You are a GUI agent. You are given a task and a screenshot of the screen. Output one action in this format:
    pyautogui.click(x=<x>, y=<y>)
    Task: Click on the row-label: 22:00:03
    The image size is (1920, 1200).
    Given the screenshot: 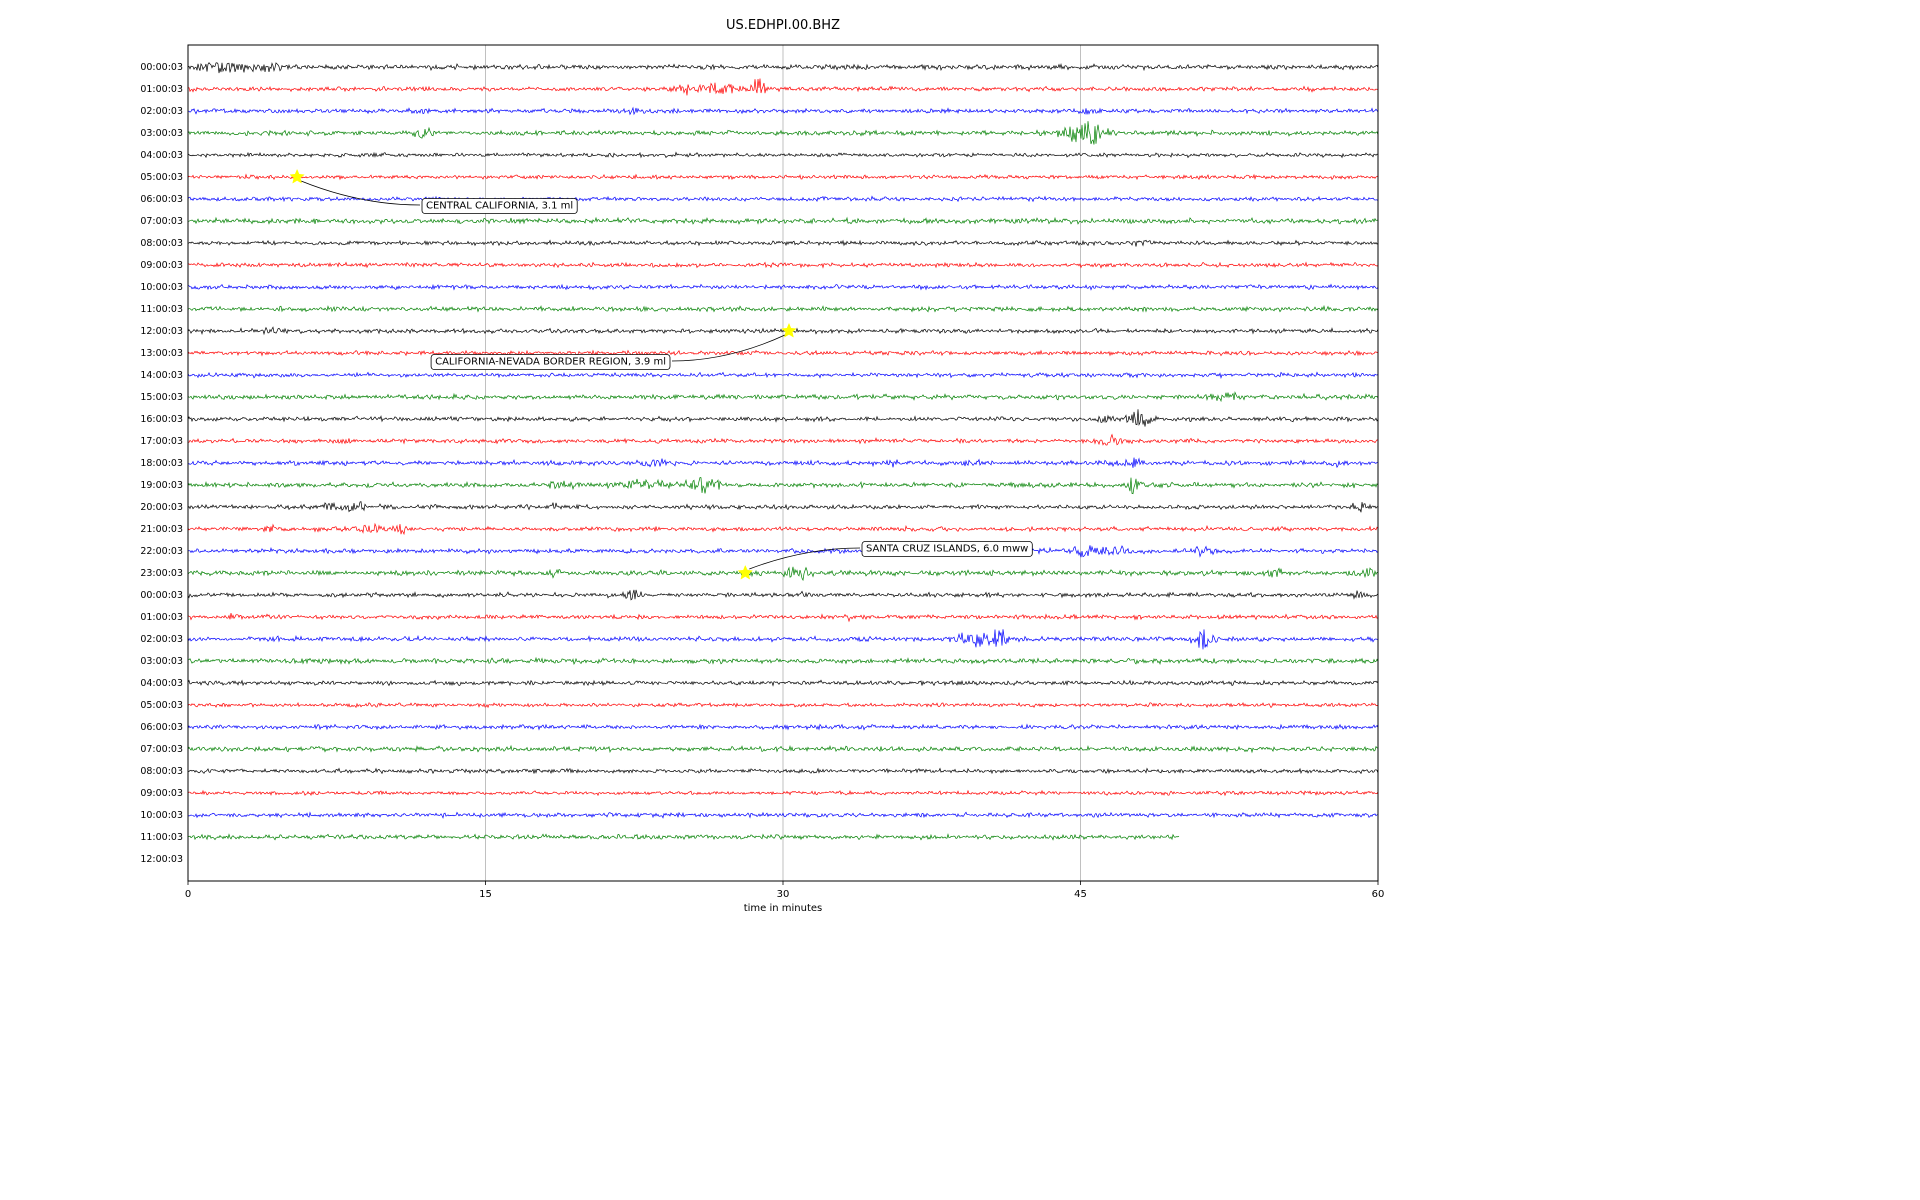 What is the action you would take?
    pyautogui.click(x=161, y=551)
    